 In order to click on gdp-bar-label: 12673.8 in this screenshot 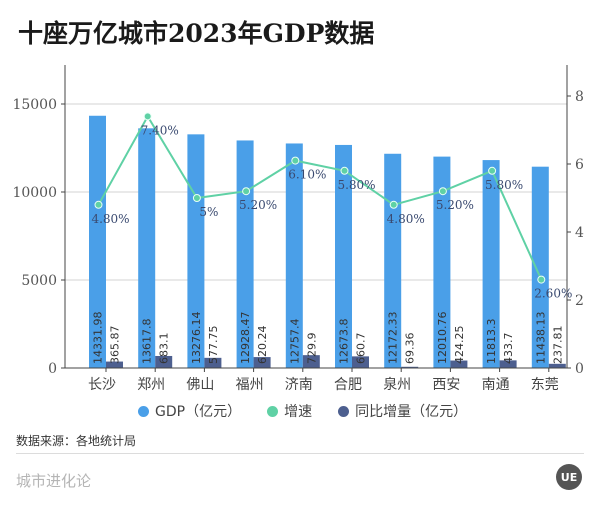, I will do `click(344, 342)`.